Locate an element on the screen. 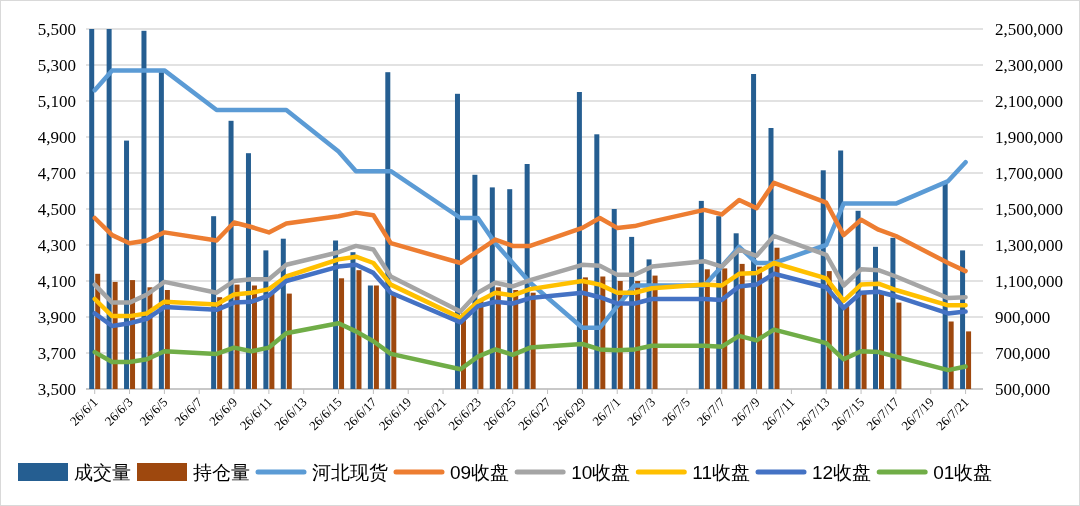 This screenshot has width=1080, height=506. y2-tick-label: 1,300,000 is located at coordinates (1029, 245).